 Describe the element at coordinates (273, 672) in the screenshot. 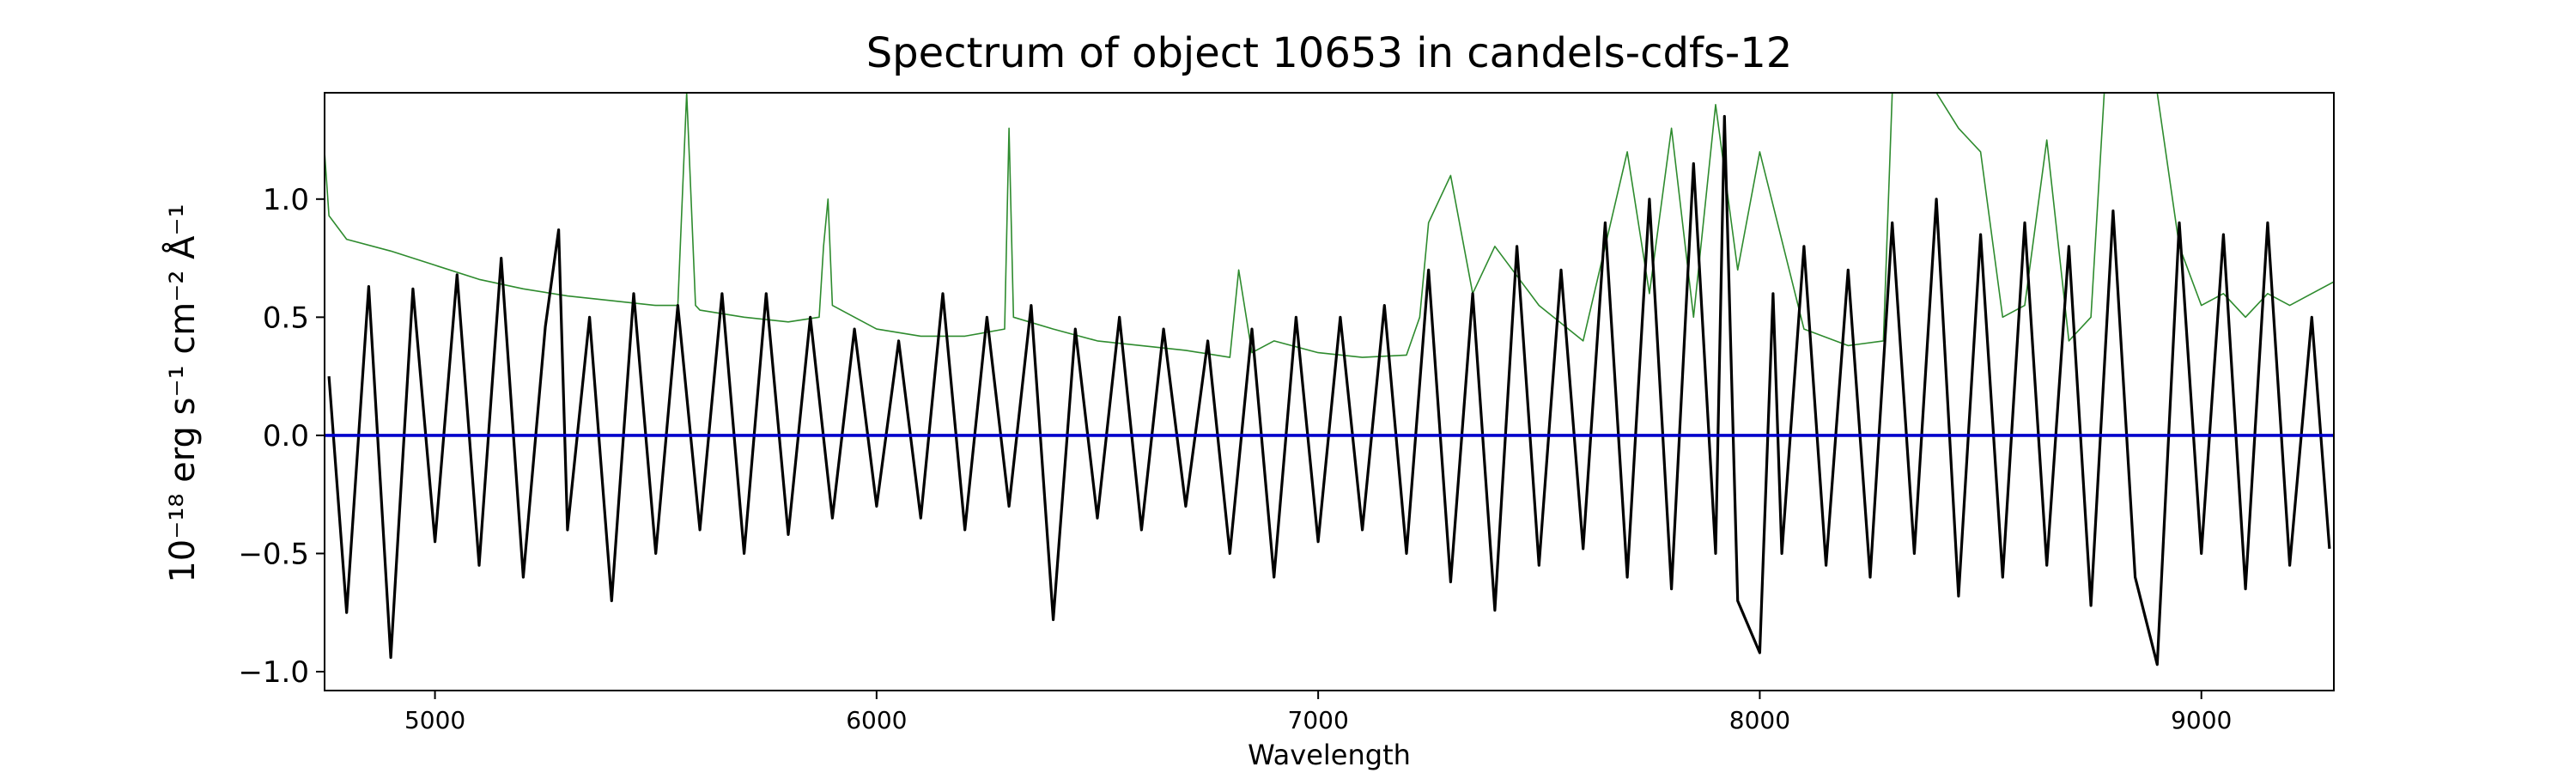

I see `y-tick-label: −1.0` at that location.